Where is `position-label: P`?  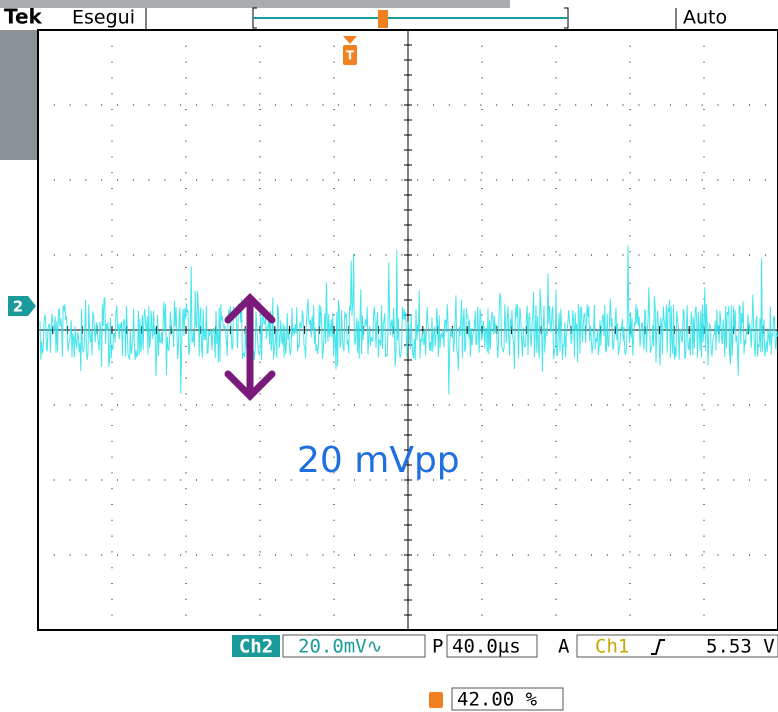 position-label: P is located at coordinates (437, 647).